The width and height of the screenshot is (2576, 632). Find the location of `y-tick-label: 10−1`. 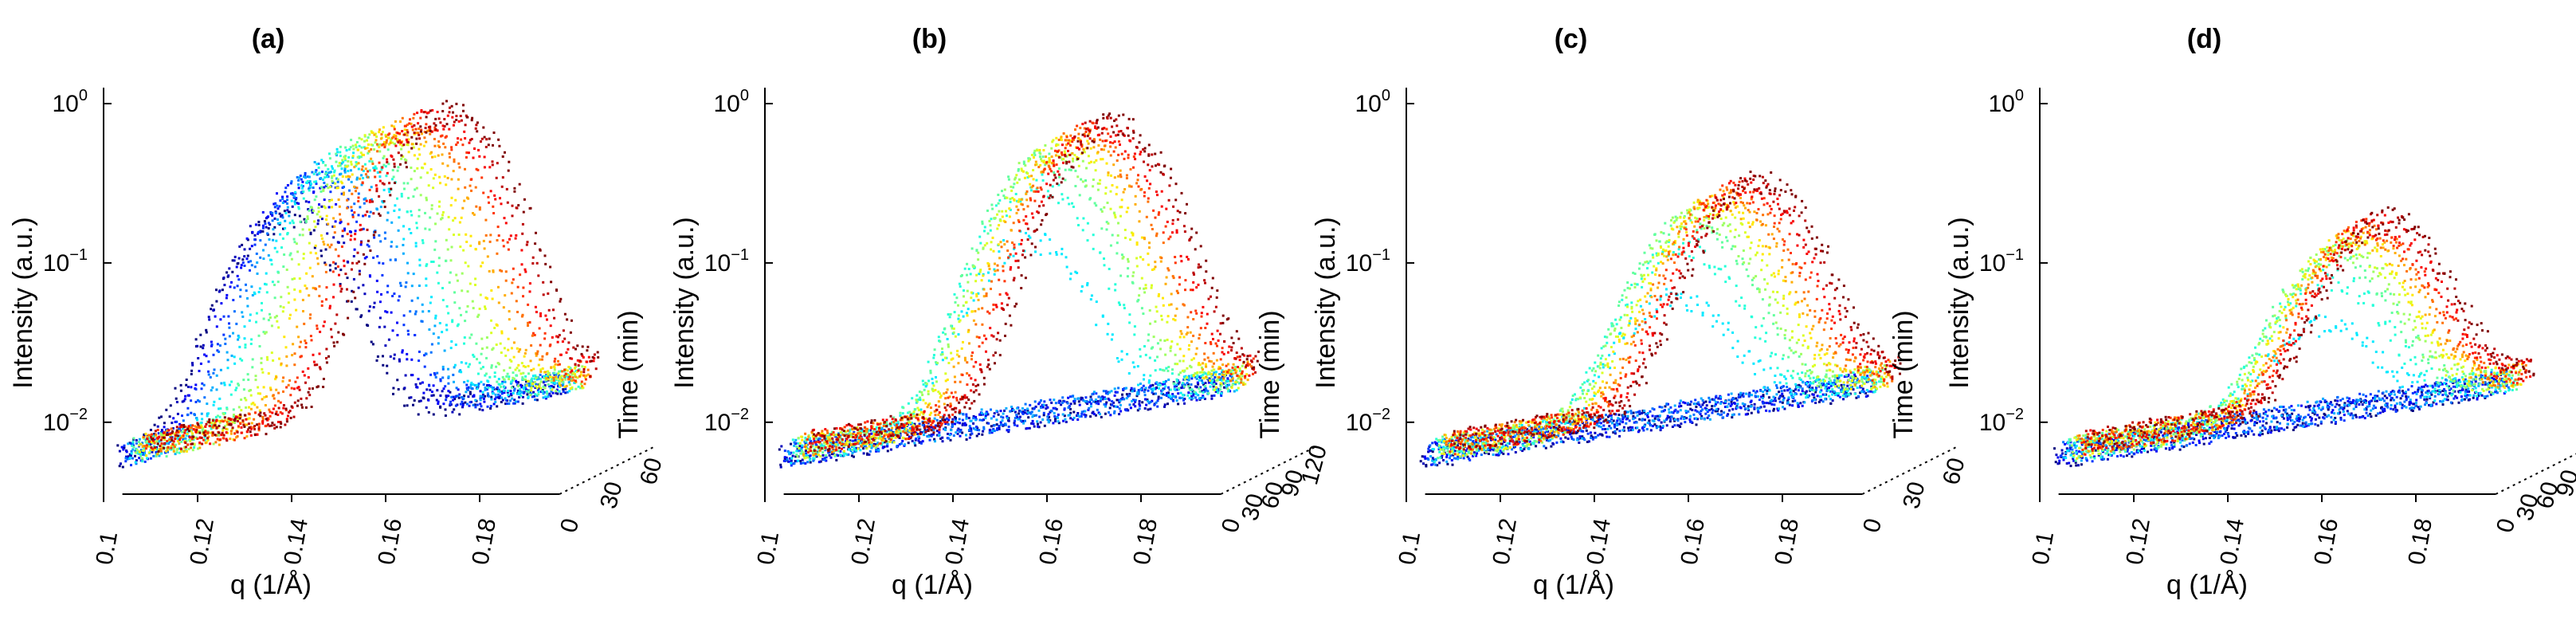

y-tick-label: 10−1 is located at coordinates (727, 261).